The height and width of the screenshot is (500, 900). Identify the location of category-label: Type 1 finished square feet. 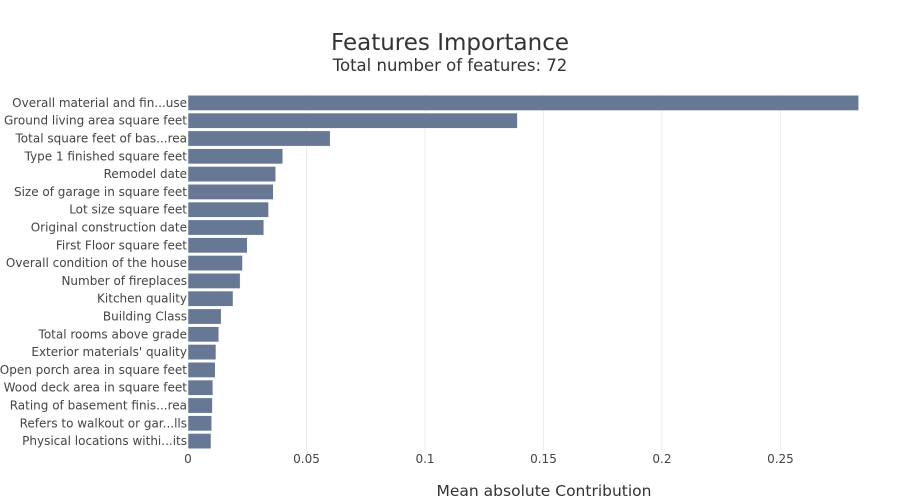
(106, 156).